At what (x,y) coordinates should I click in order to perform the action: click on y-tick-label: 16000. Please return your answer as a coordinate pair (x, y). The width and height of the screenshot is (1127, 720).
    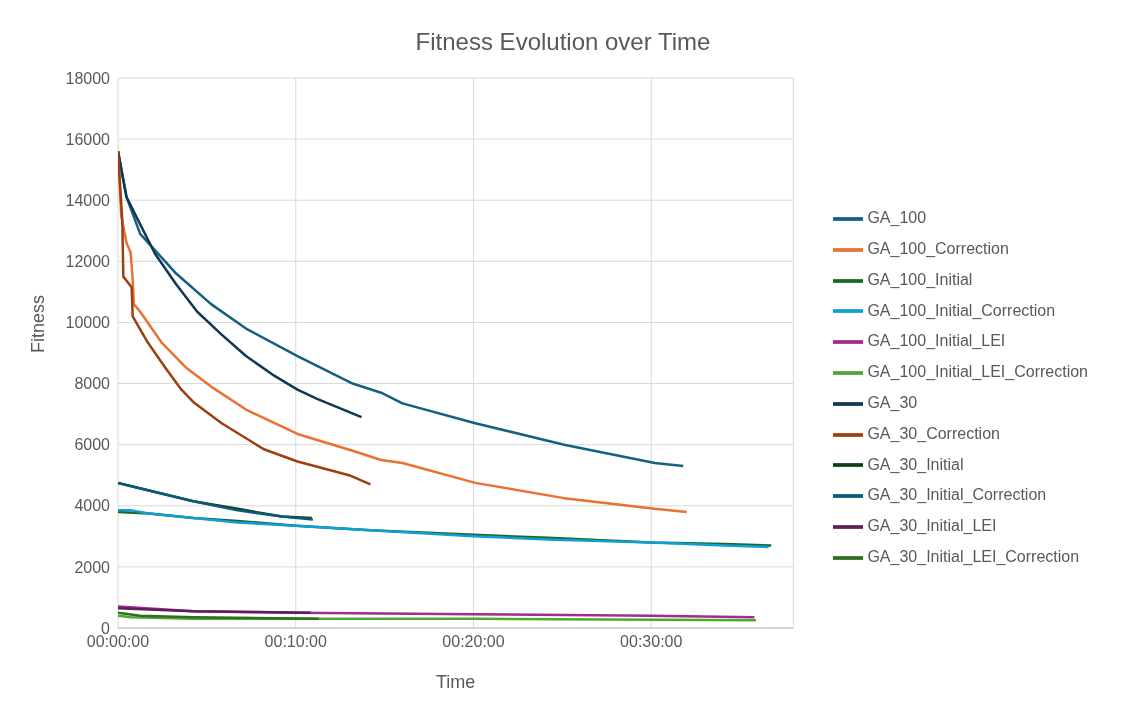
    Looking at the image, I should click on (88, 139).